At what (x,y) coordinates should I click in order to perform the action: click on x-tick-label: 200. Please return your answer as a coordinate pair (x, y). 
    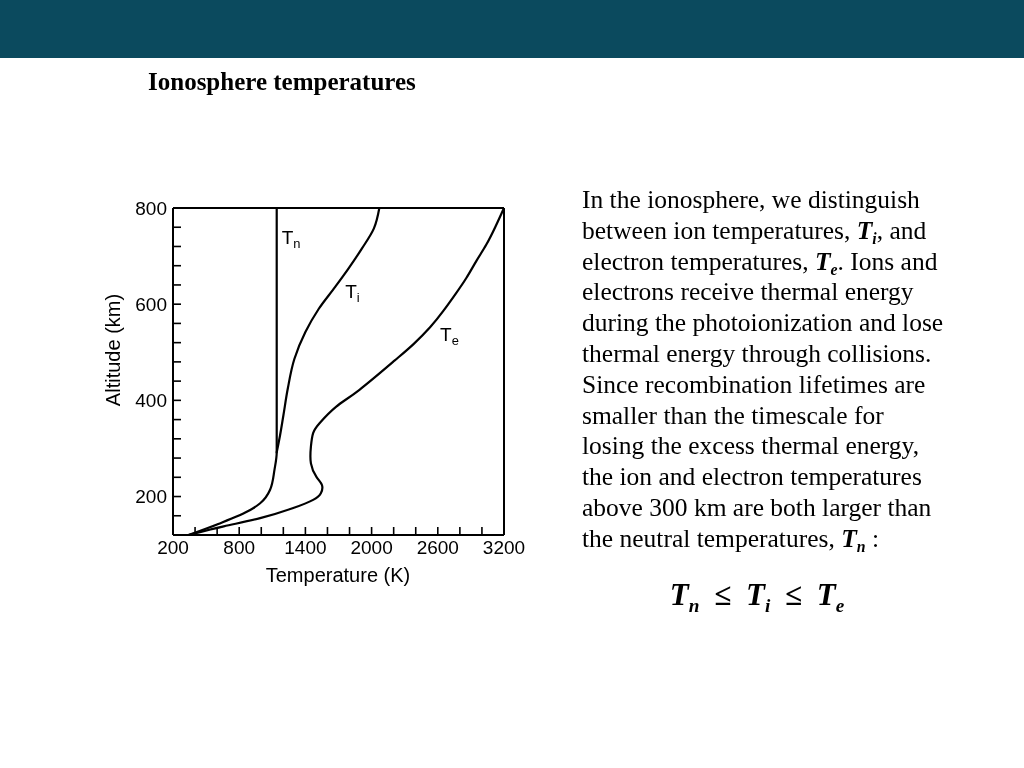
    Looking at the image, I should click on (173, 548).